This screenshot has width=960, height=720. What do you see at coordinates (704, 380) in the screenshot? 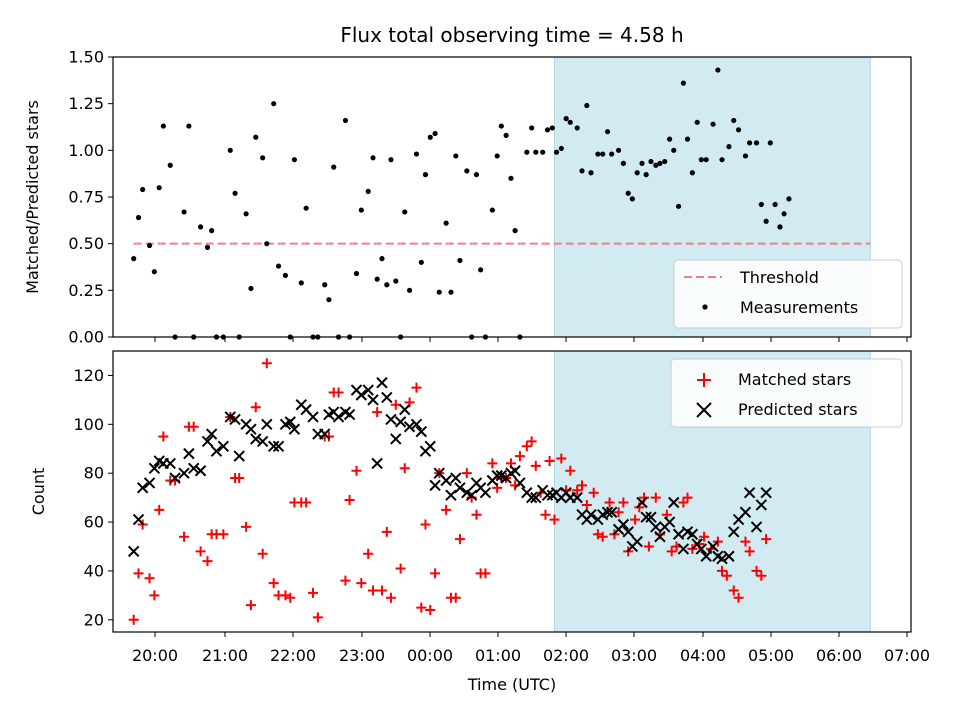
I see `legend-matched-swatch` at bounding box center [704, 380].